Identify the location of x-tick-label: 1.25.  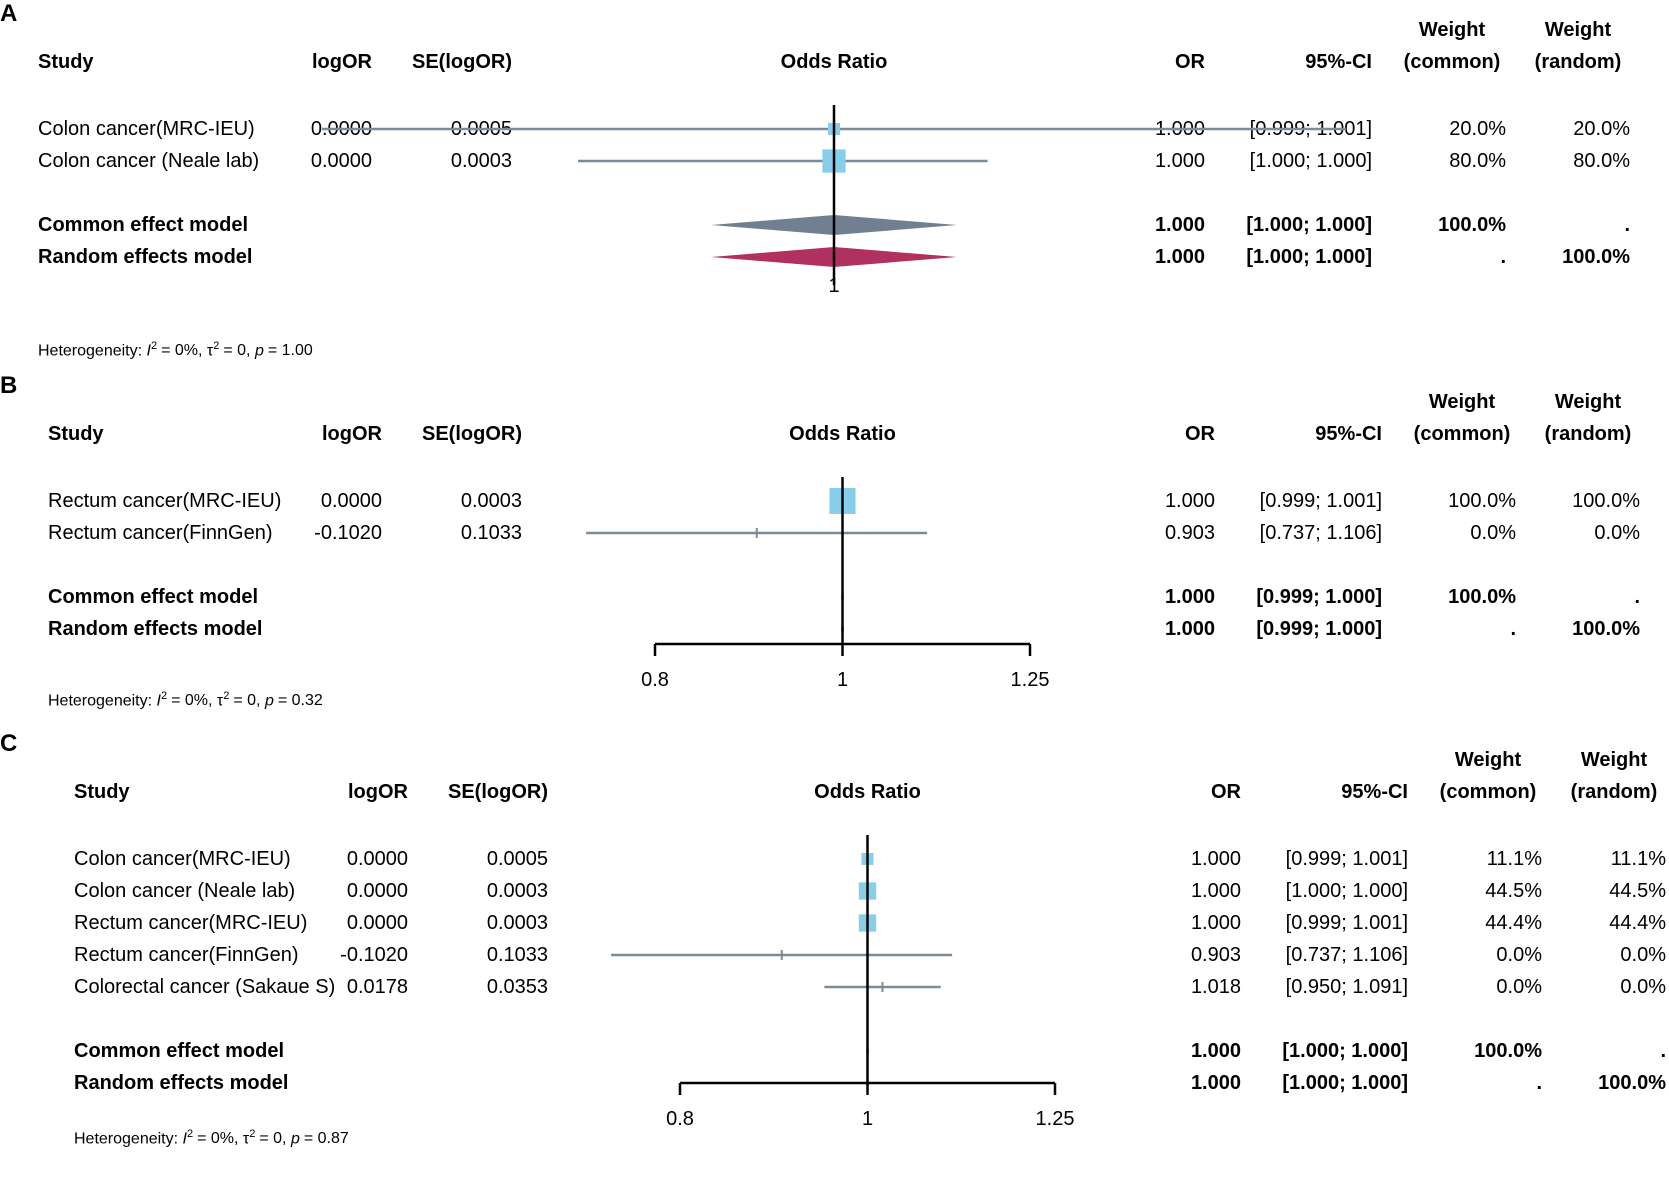
(1030, 680).